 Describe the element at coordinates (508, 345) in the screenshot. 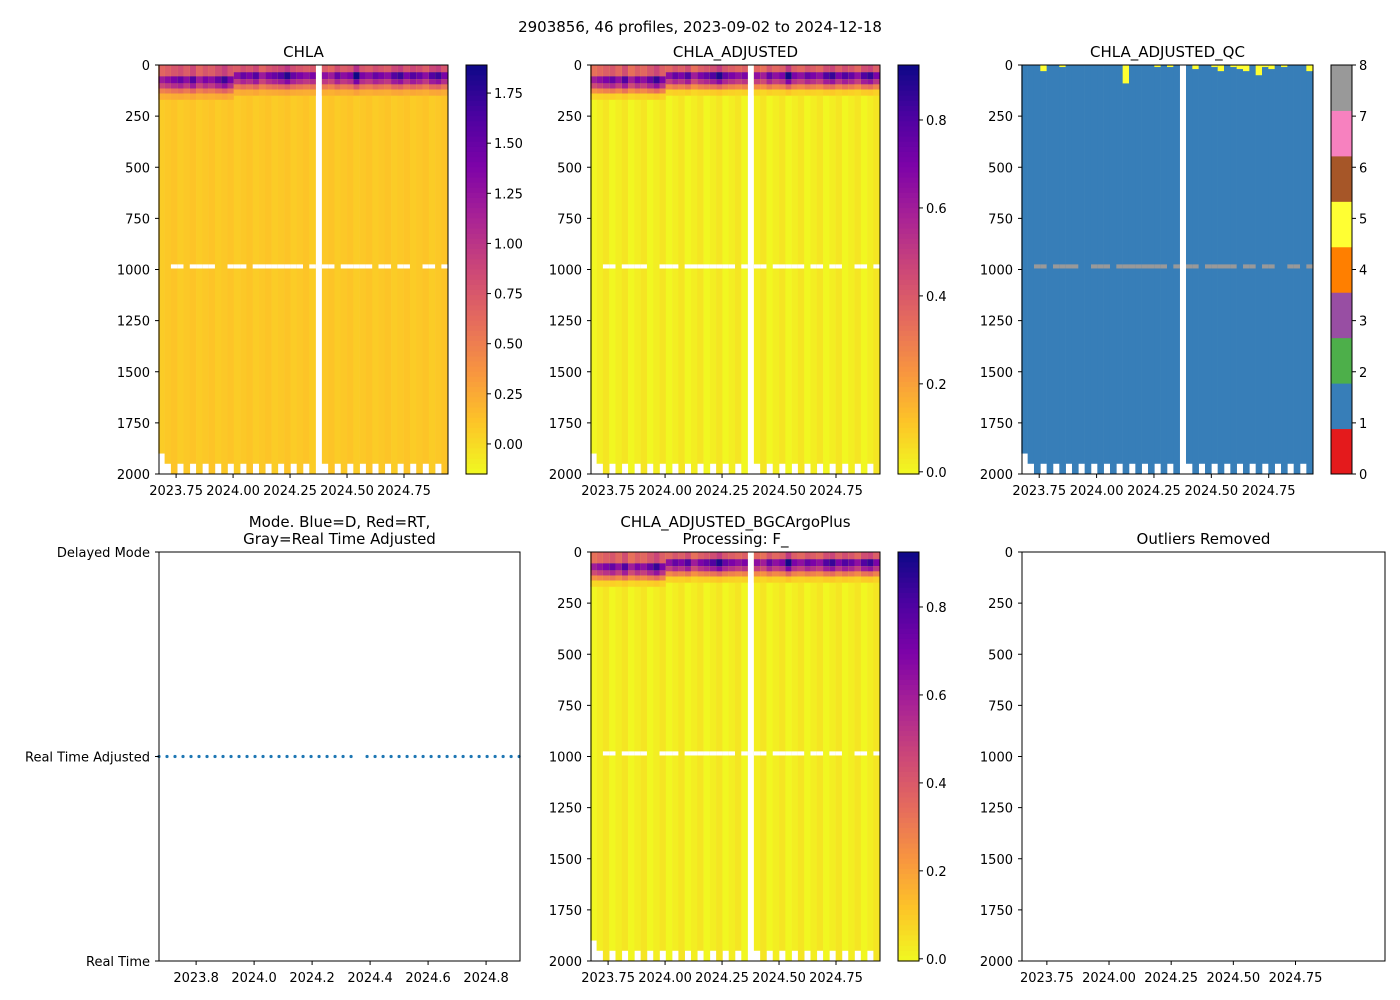

I see `colorbar-tick-label: 0.50` at that location.